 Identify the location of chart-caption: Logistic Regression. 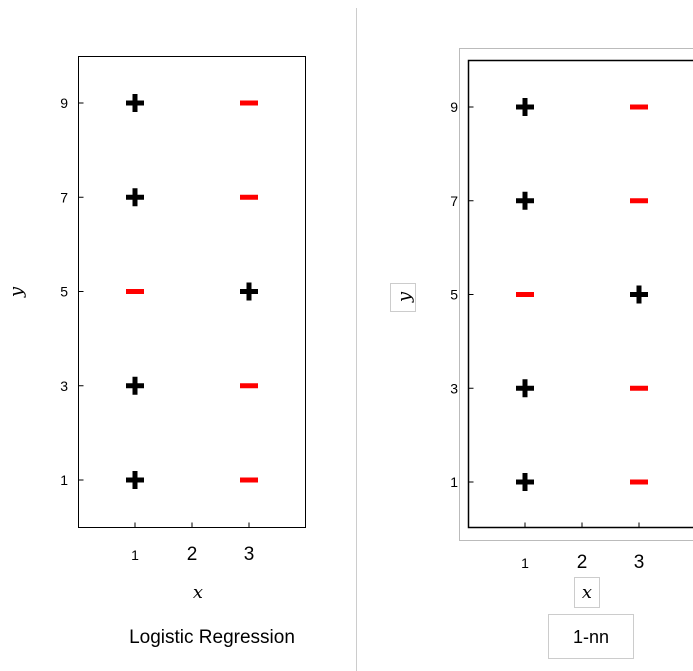
(212, 637).